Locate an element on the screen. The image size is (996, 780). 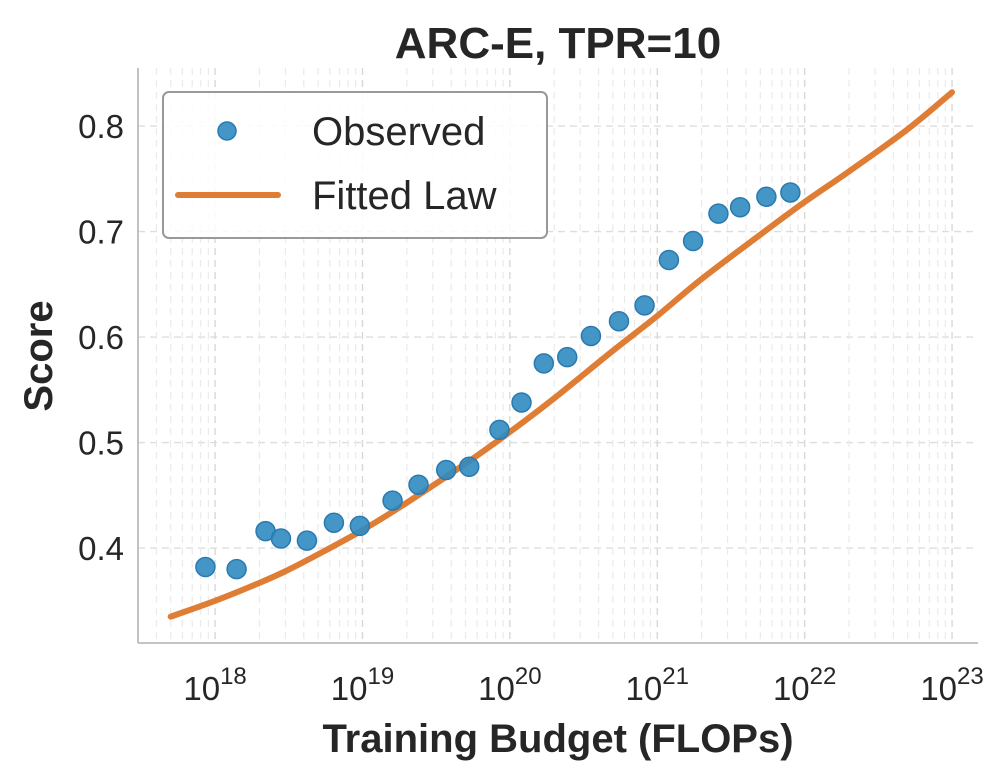
x-tick-label: 1020 is located at coordinates (509, 685).